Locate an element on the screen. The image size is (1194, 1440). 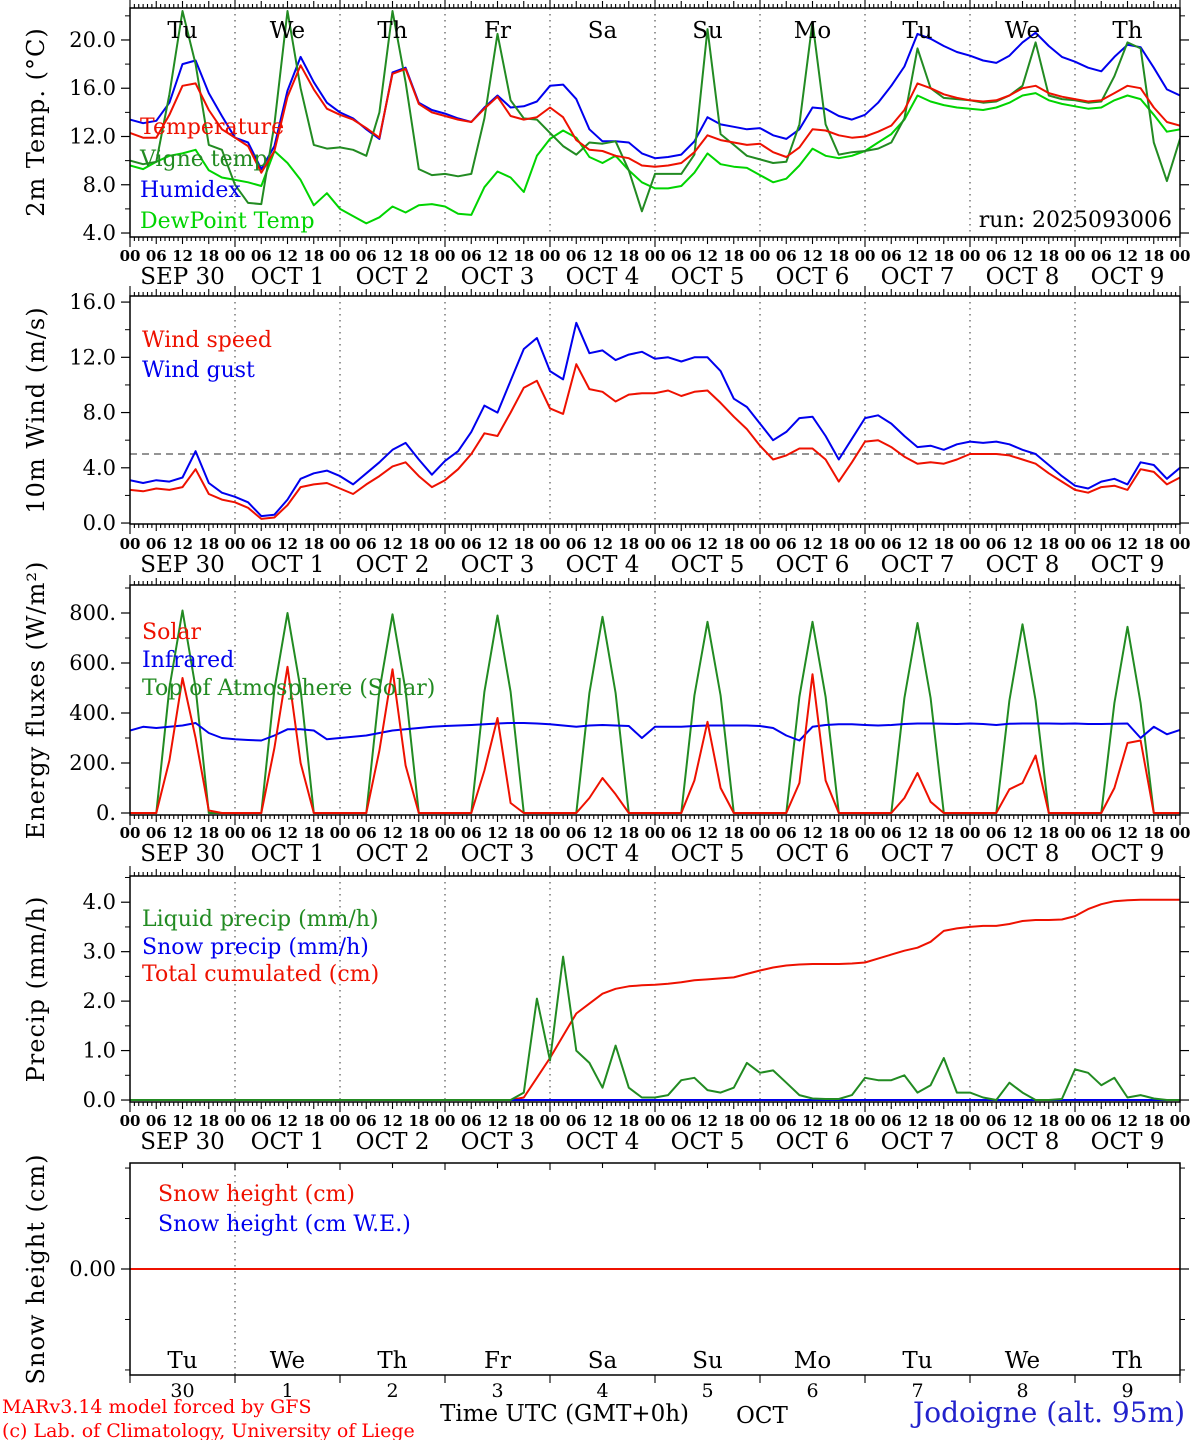
legend-total-cumulated: Total cumulated (cm) is located at coordinates (261, 974).